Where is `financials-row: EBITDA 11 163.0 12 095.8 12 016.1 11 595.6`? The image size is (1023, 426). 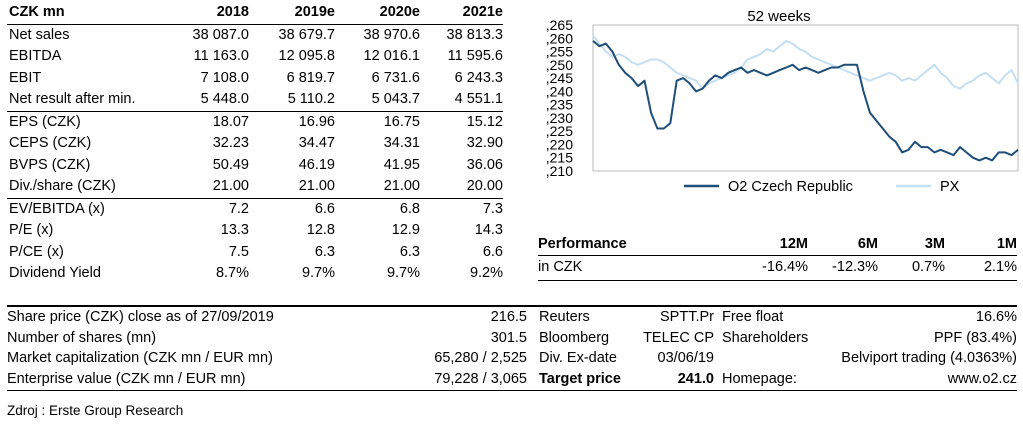 financials-row: EBITDA 11 163.0 12 095.8 12 016.1 11 595.6 is located at coordinates (255, 57).